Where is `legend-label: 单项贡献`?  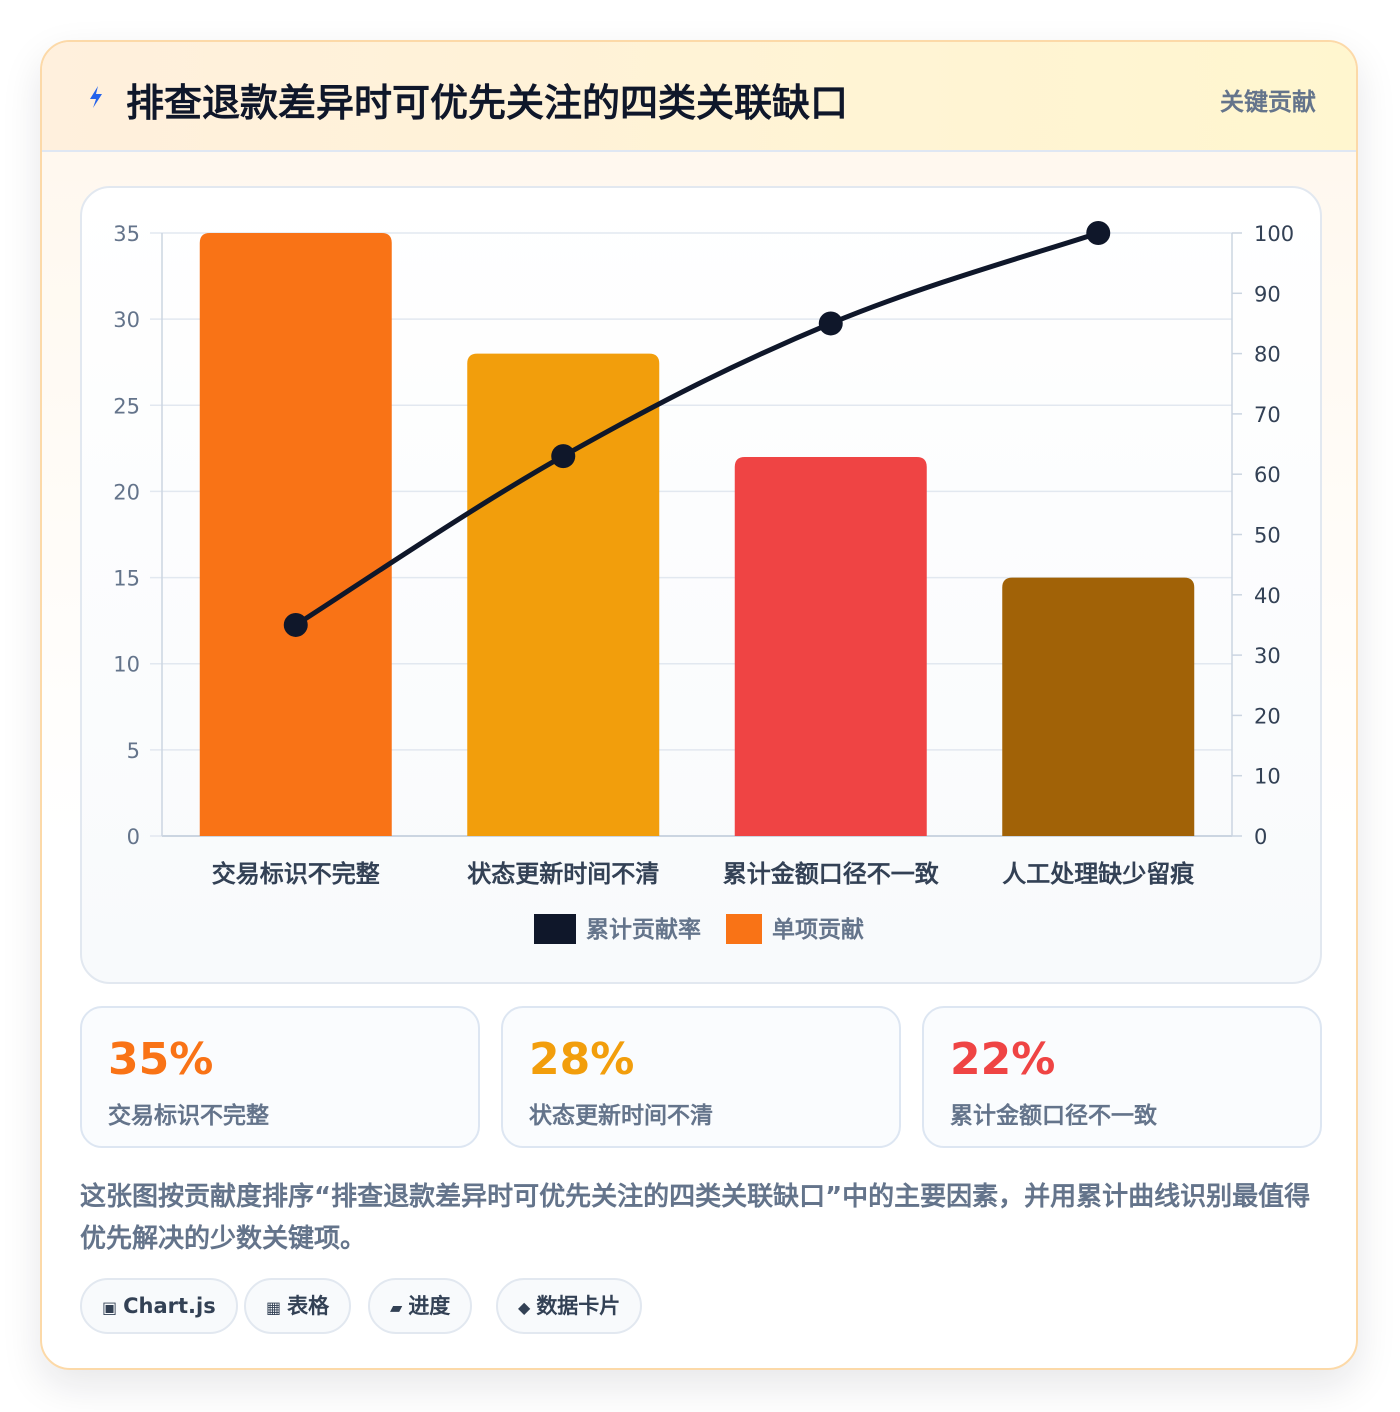
legend-label: 单项贡献 is located at coordinates (818, 930).